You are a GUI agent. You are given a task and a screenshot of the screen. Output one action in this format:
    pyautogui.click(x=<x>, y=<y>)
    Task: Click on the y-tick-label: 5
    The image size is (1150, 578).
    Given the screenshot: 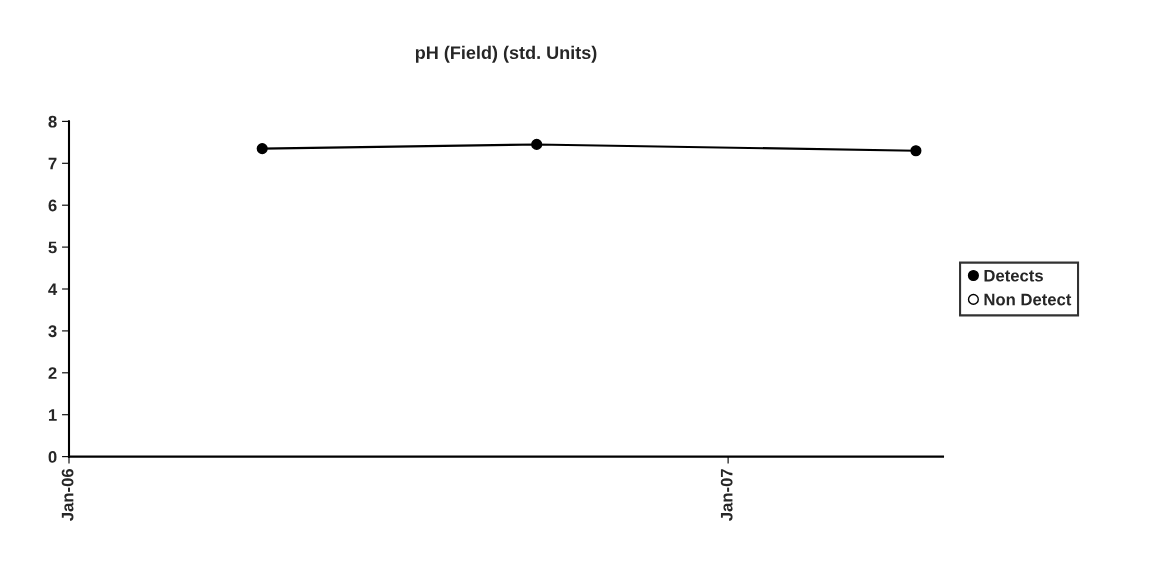 What is the action you would take?
    pyautogui.click(x=52, y=247)
    